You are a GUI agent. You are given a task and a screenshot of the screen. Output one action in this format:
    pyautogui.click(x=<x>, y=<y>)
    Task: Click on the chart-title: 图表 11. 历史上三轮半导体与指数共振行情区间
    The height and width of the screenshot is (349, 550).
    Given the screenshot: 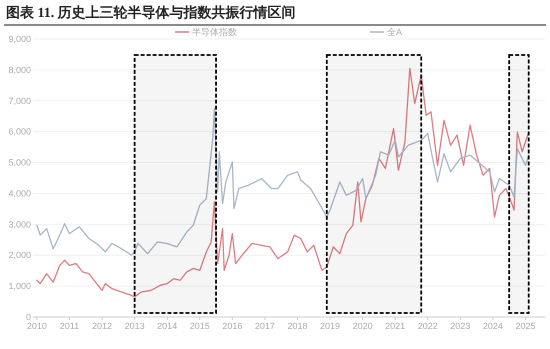 What is the action you would take?
    pyautogui.click(x=151, y=13)
    